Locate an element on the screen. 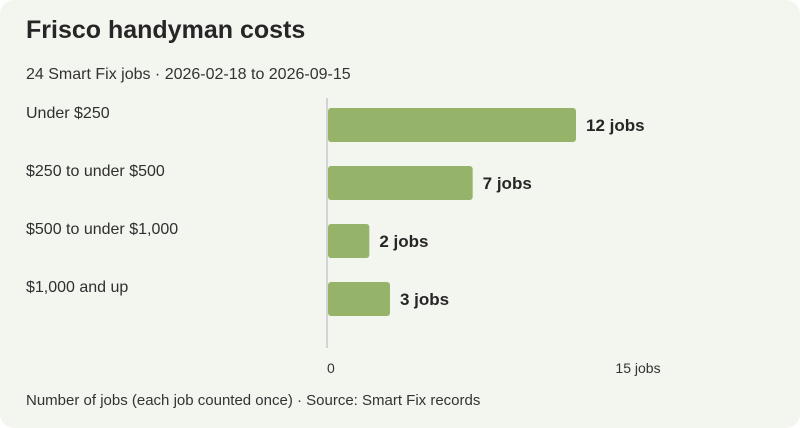 Image resolution: width=800 pixels, height=428 pixels. category-label: Under $250 is located at coordinates (68, 113).